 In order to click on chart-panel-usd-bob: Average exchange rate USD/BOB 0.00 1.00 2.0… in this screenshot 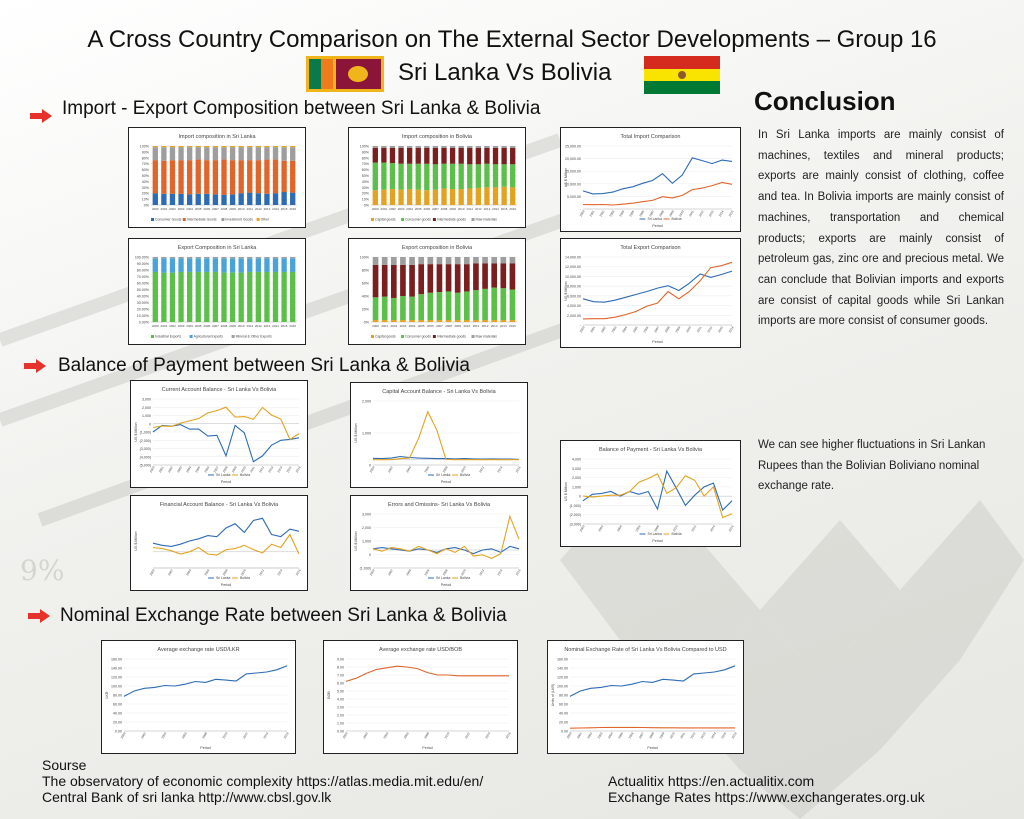, I will do `click(420, 697)`.